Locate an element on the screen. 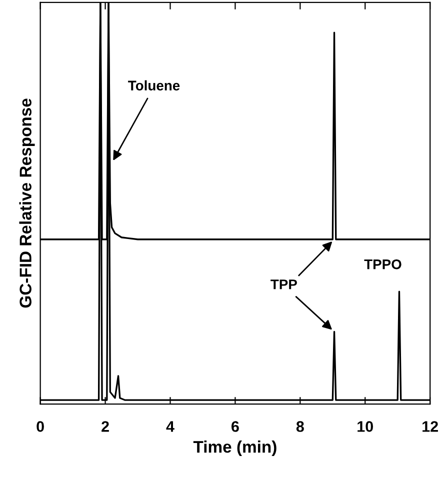 The height and width of the screenshot is (481, 448). x-tick-label: 2 is located at coordinates (105, 426).